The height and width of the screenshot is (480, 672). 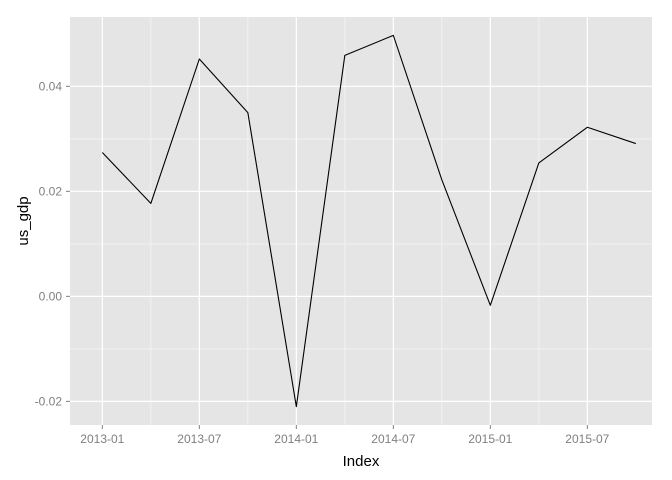 I want to click on x-tick-label: 2014-07, so click(x=393, y=439).